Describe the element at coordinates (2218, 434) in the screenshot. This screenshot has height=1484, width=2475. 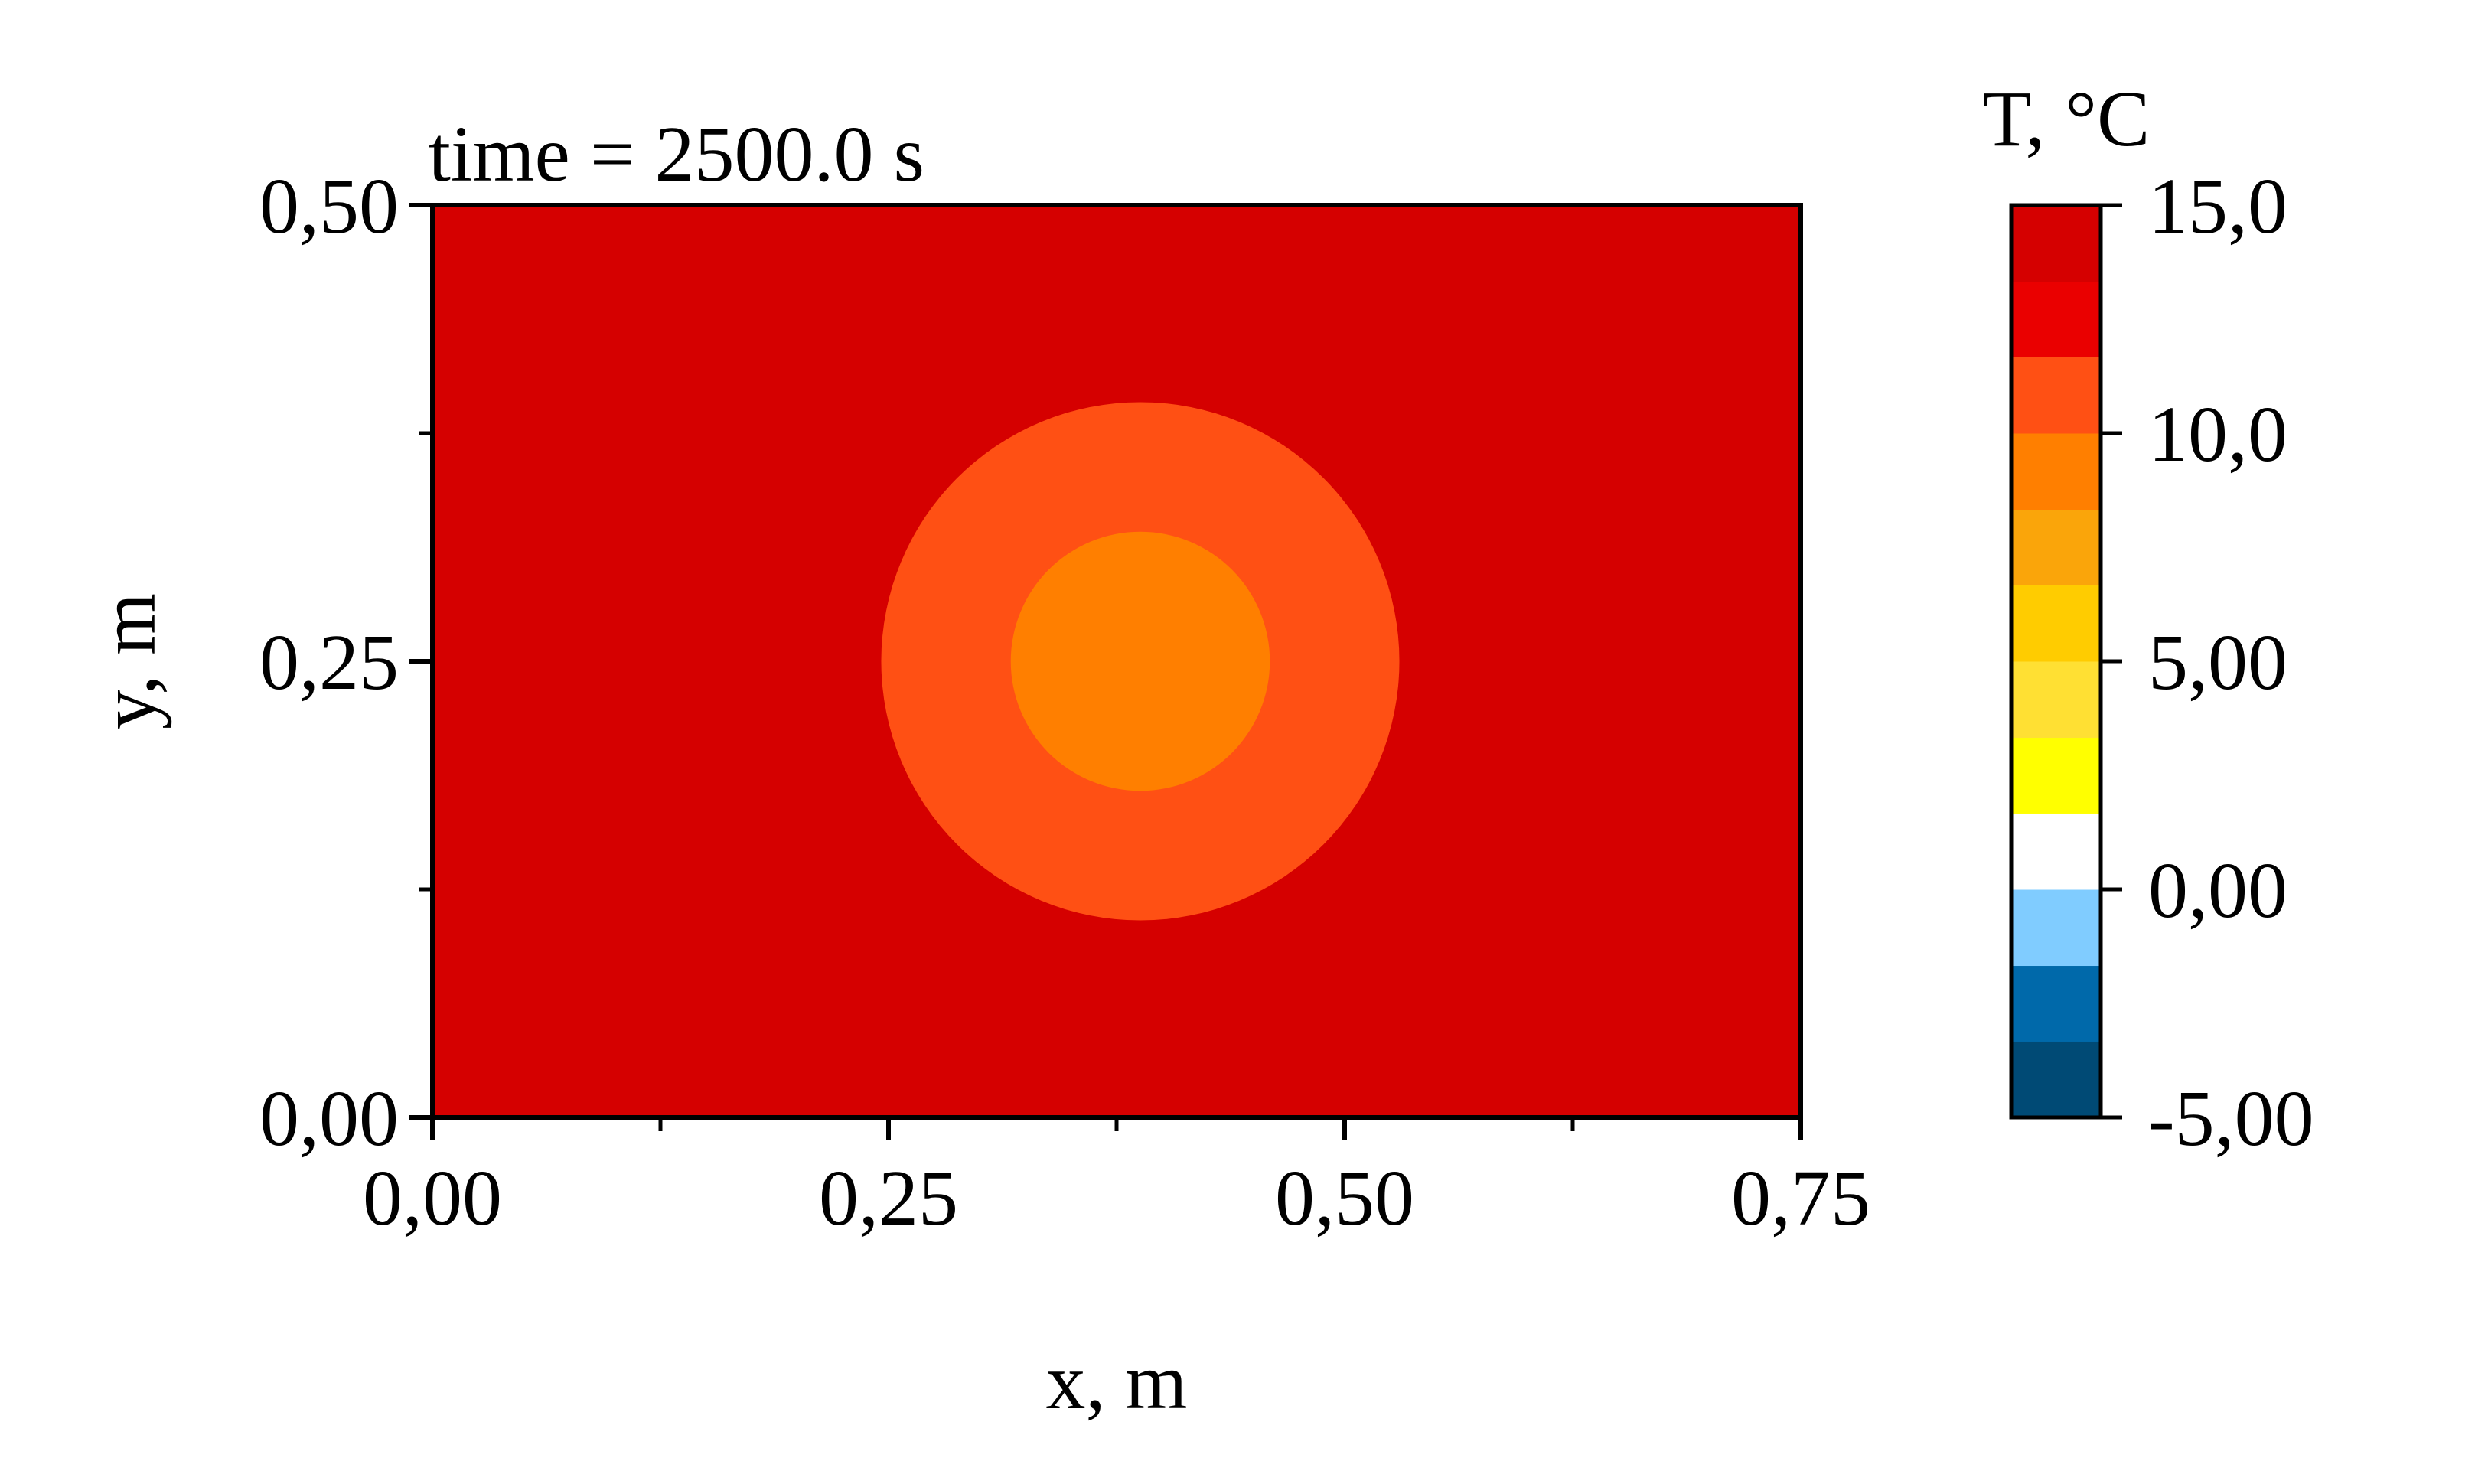
I see `colorbar-tick-label: 10,0` at that location.